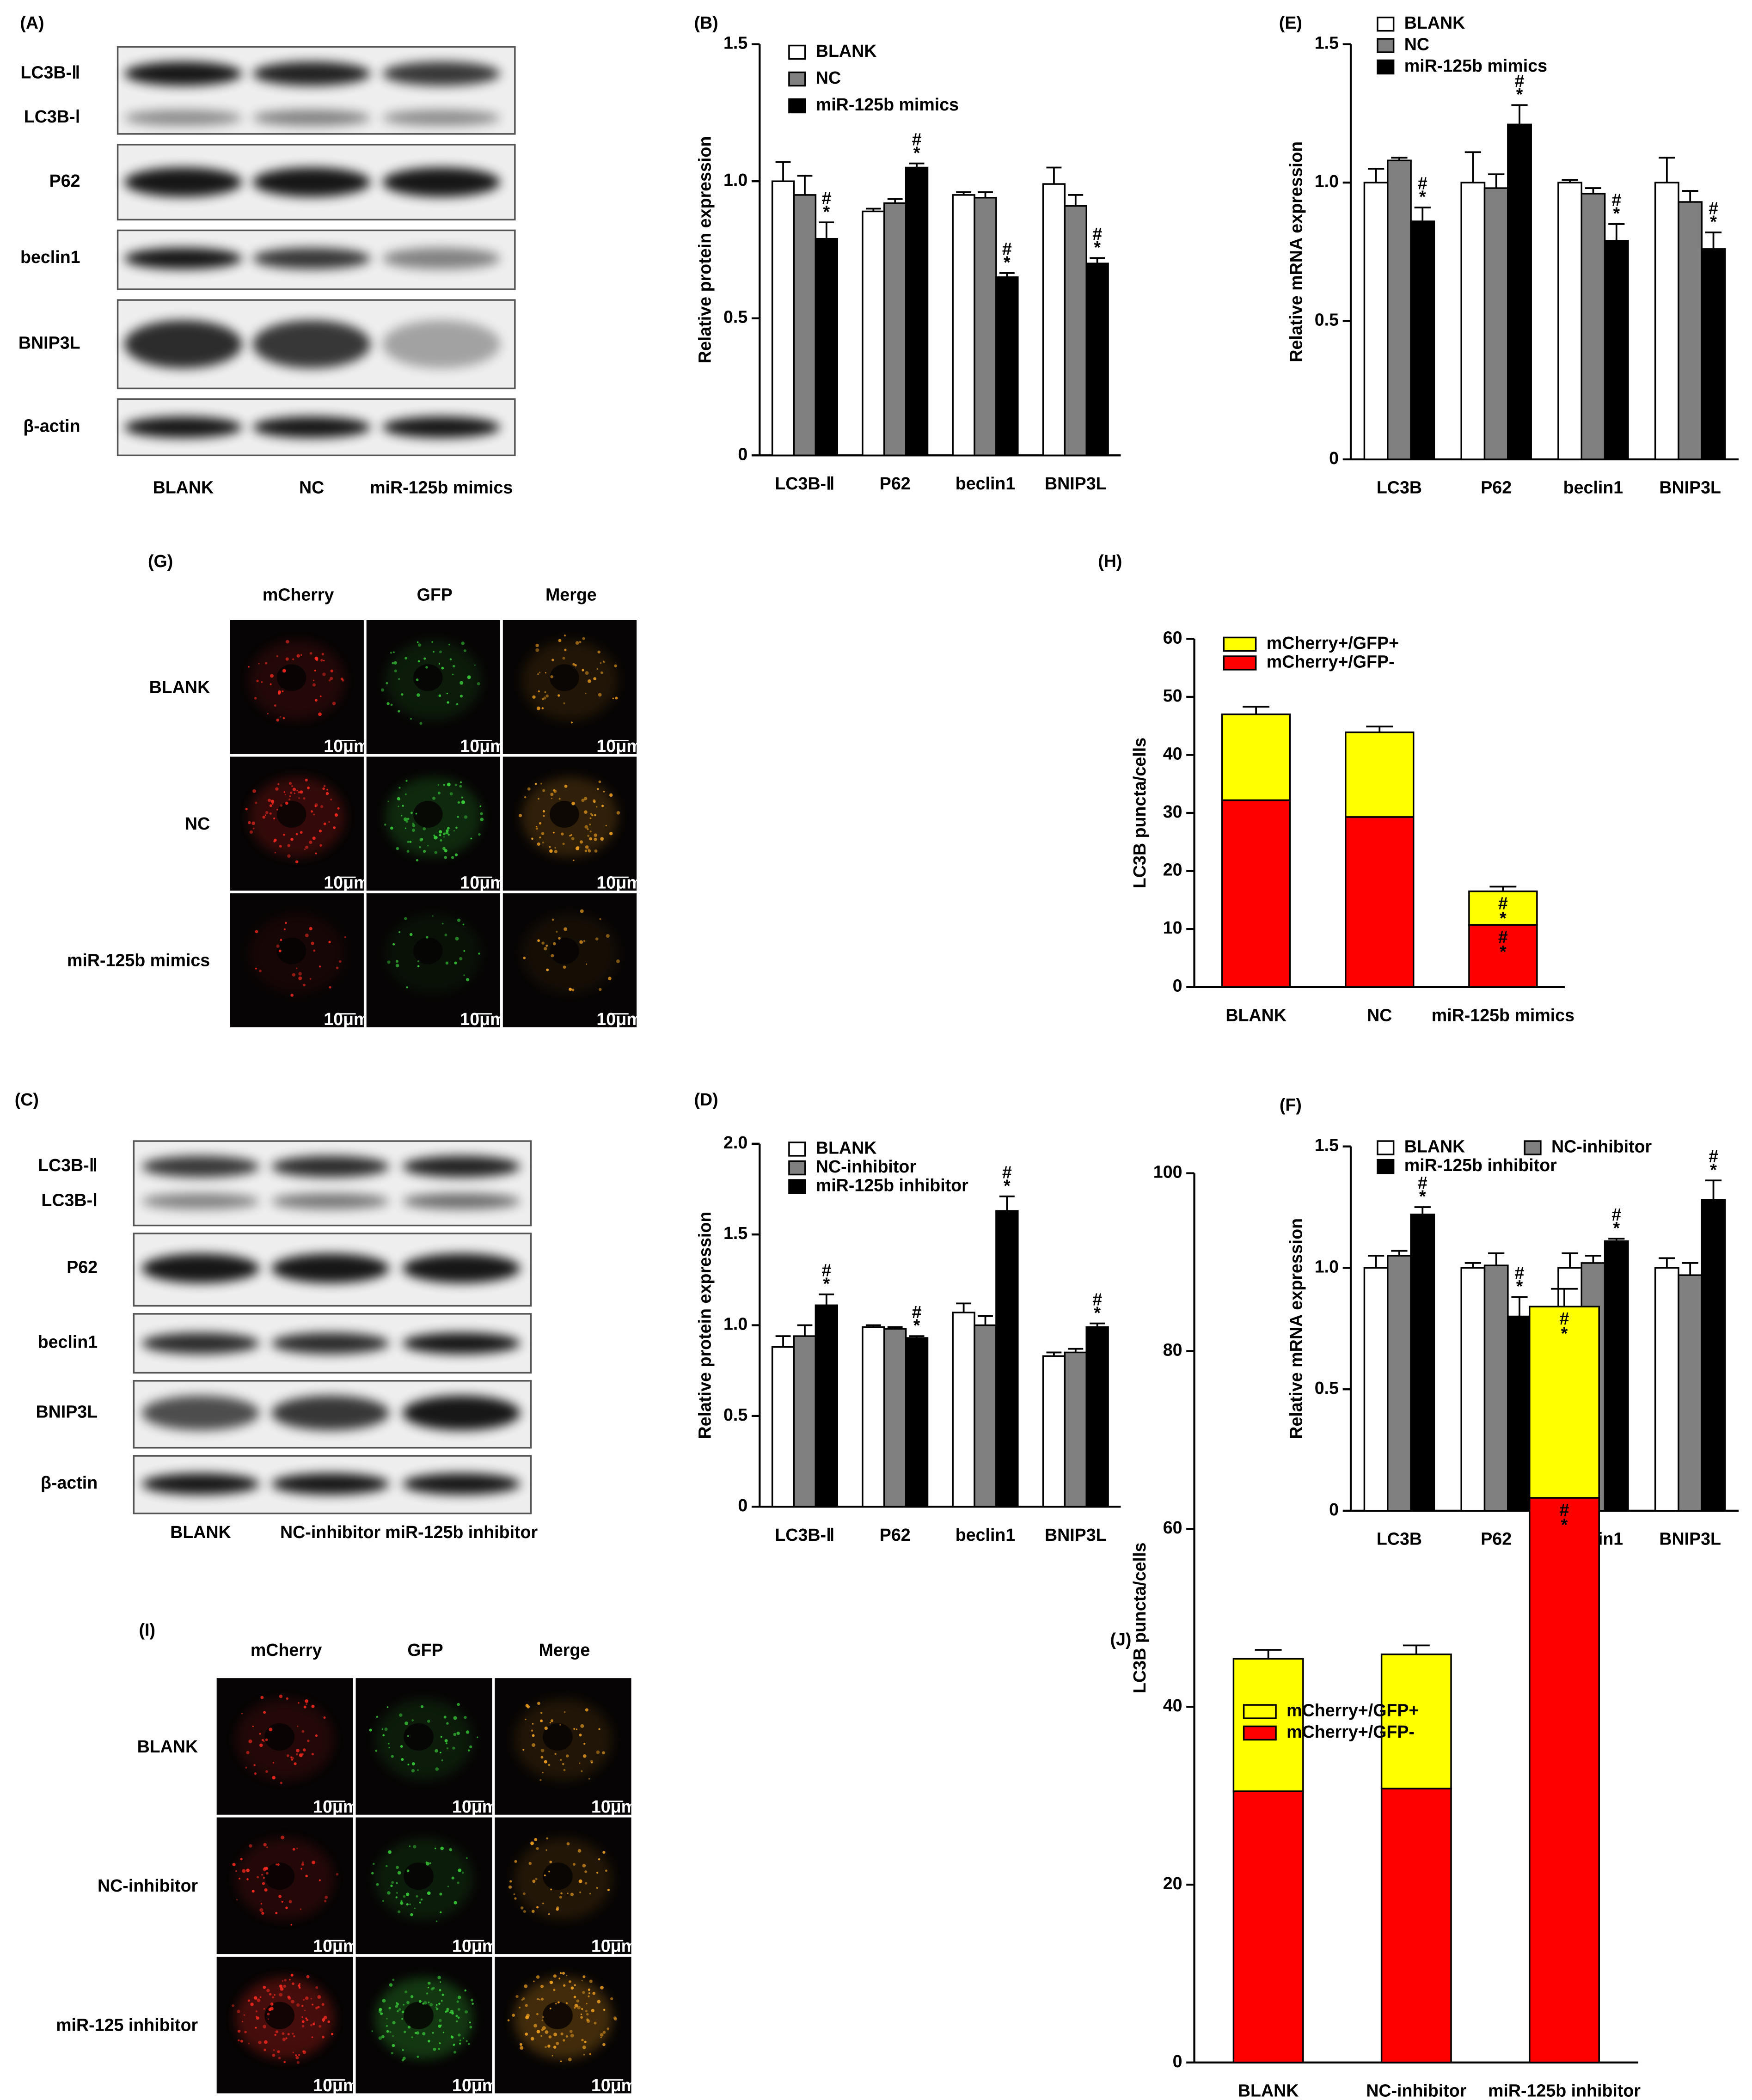 This screenshot has width=1752, height=2100. What do you see at coordinates (27, 1099) in the screenshot?
I see `panel-label: (C)` at bounding box center [27, 1099].